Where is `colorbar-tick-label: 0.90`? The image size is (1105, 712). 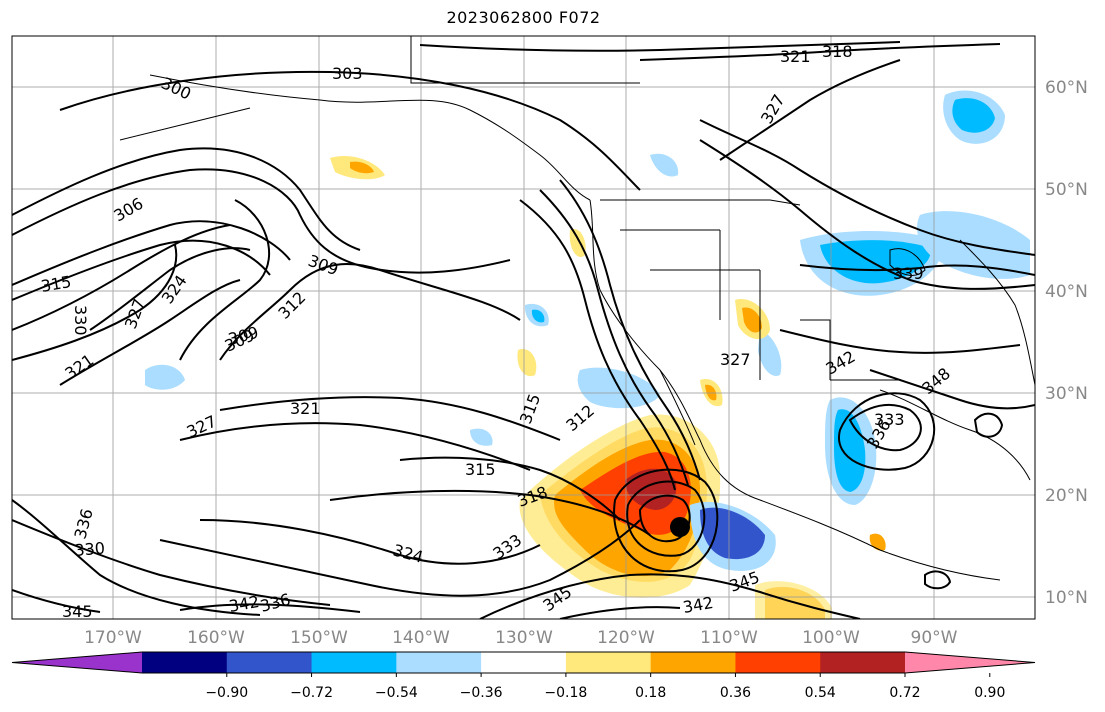
colorbar-tick-label: 0.90 is located at coordinates (989, 693).